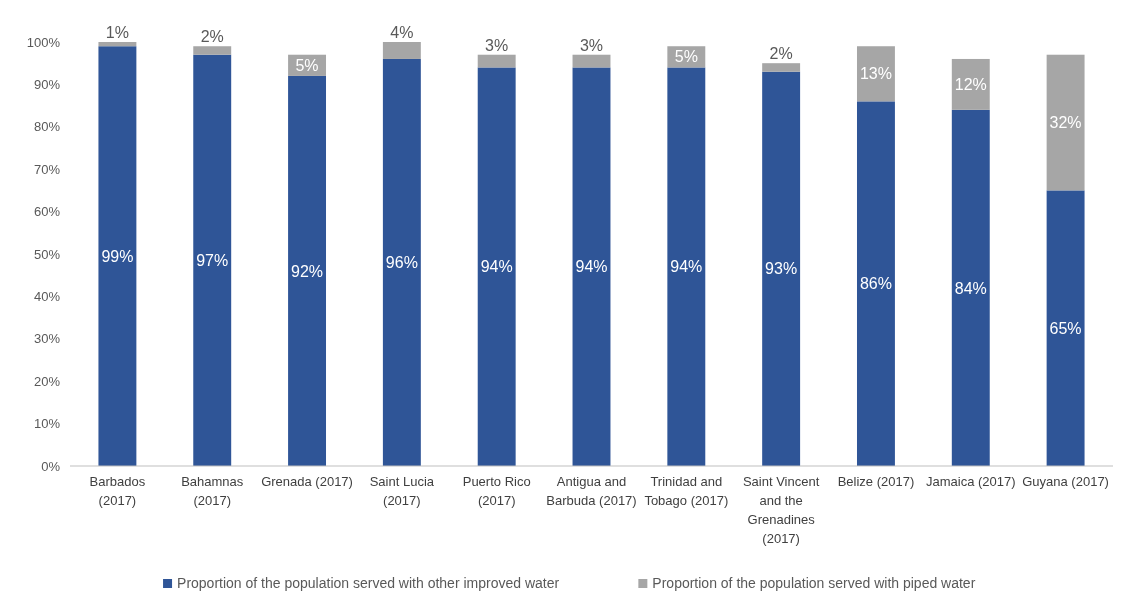  I want to click on y-tick-label: 40%, so click(47, 296).